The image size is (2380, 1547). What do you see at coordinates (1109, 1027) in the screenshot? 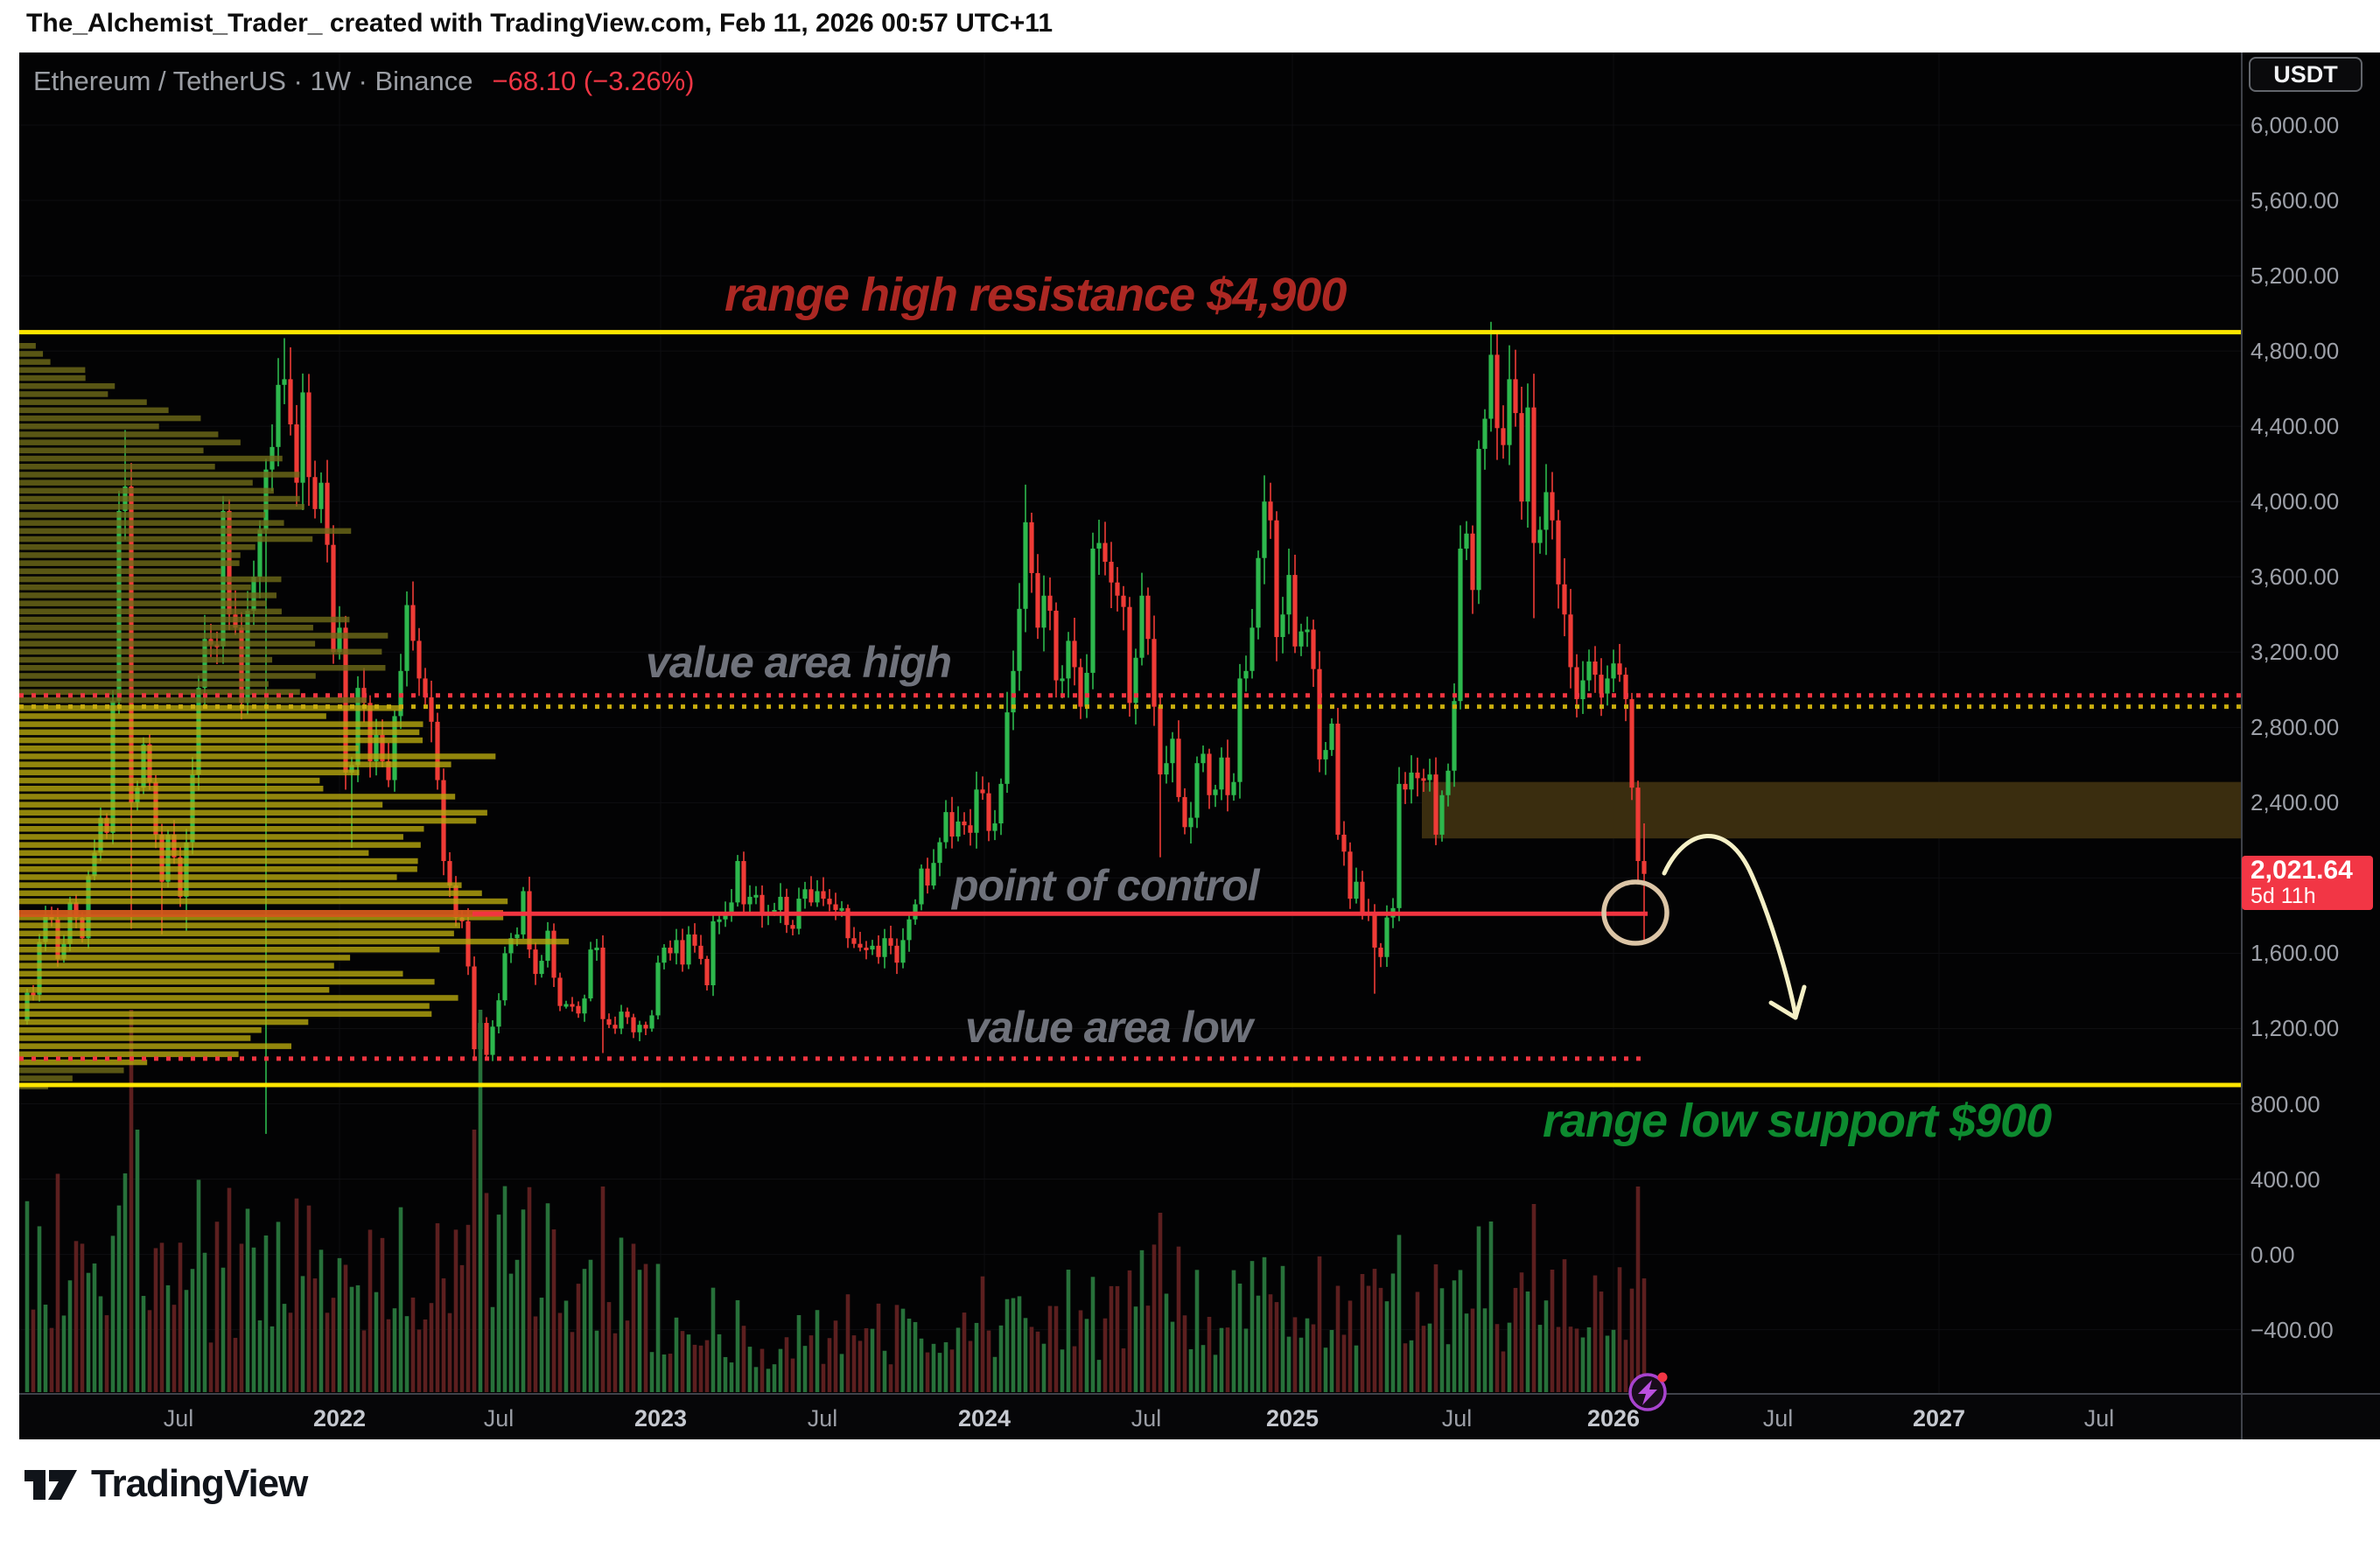
I see `value-area-low-annotation: value area low` at bounding box center [1109, 1027].